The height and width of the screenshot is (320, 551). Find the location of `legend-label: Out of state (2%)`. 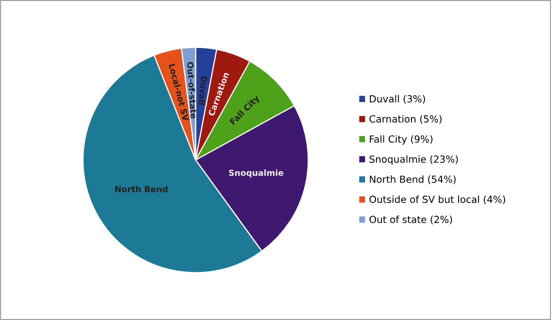

legend-label: Out of state (2%) is located at coordinates (411, 220).